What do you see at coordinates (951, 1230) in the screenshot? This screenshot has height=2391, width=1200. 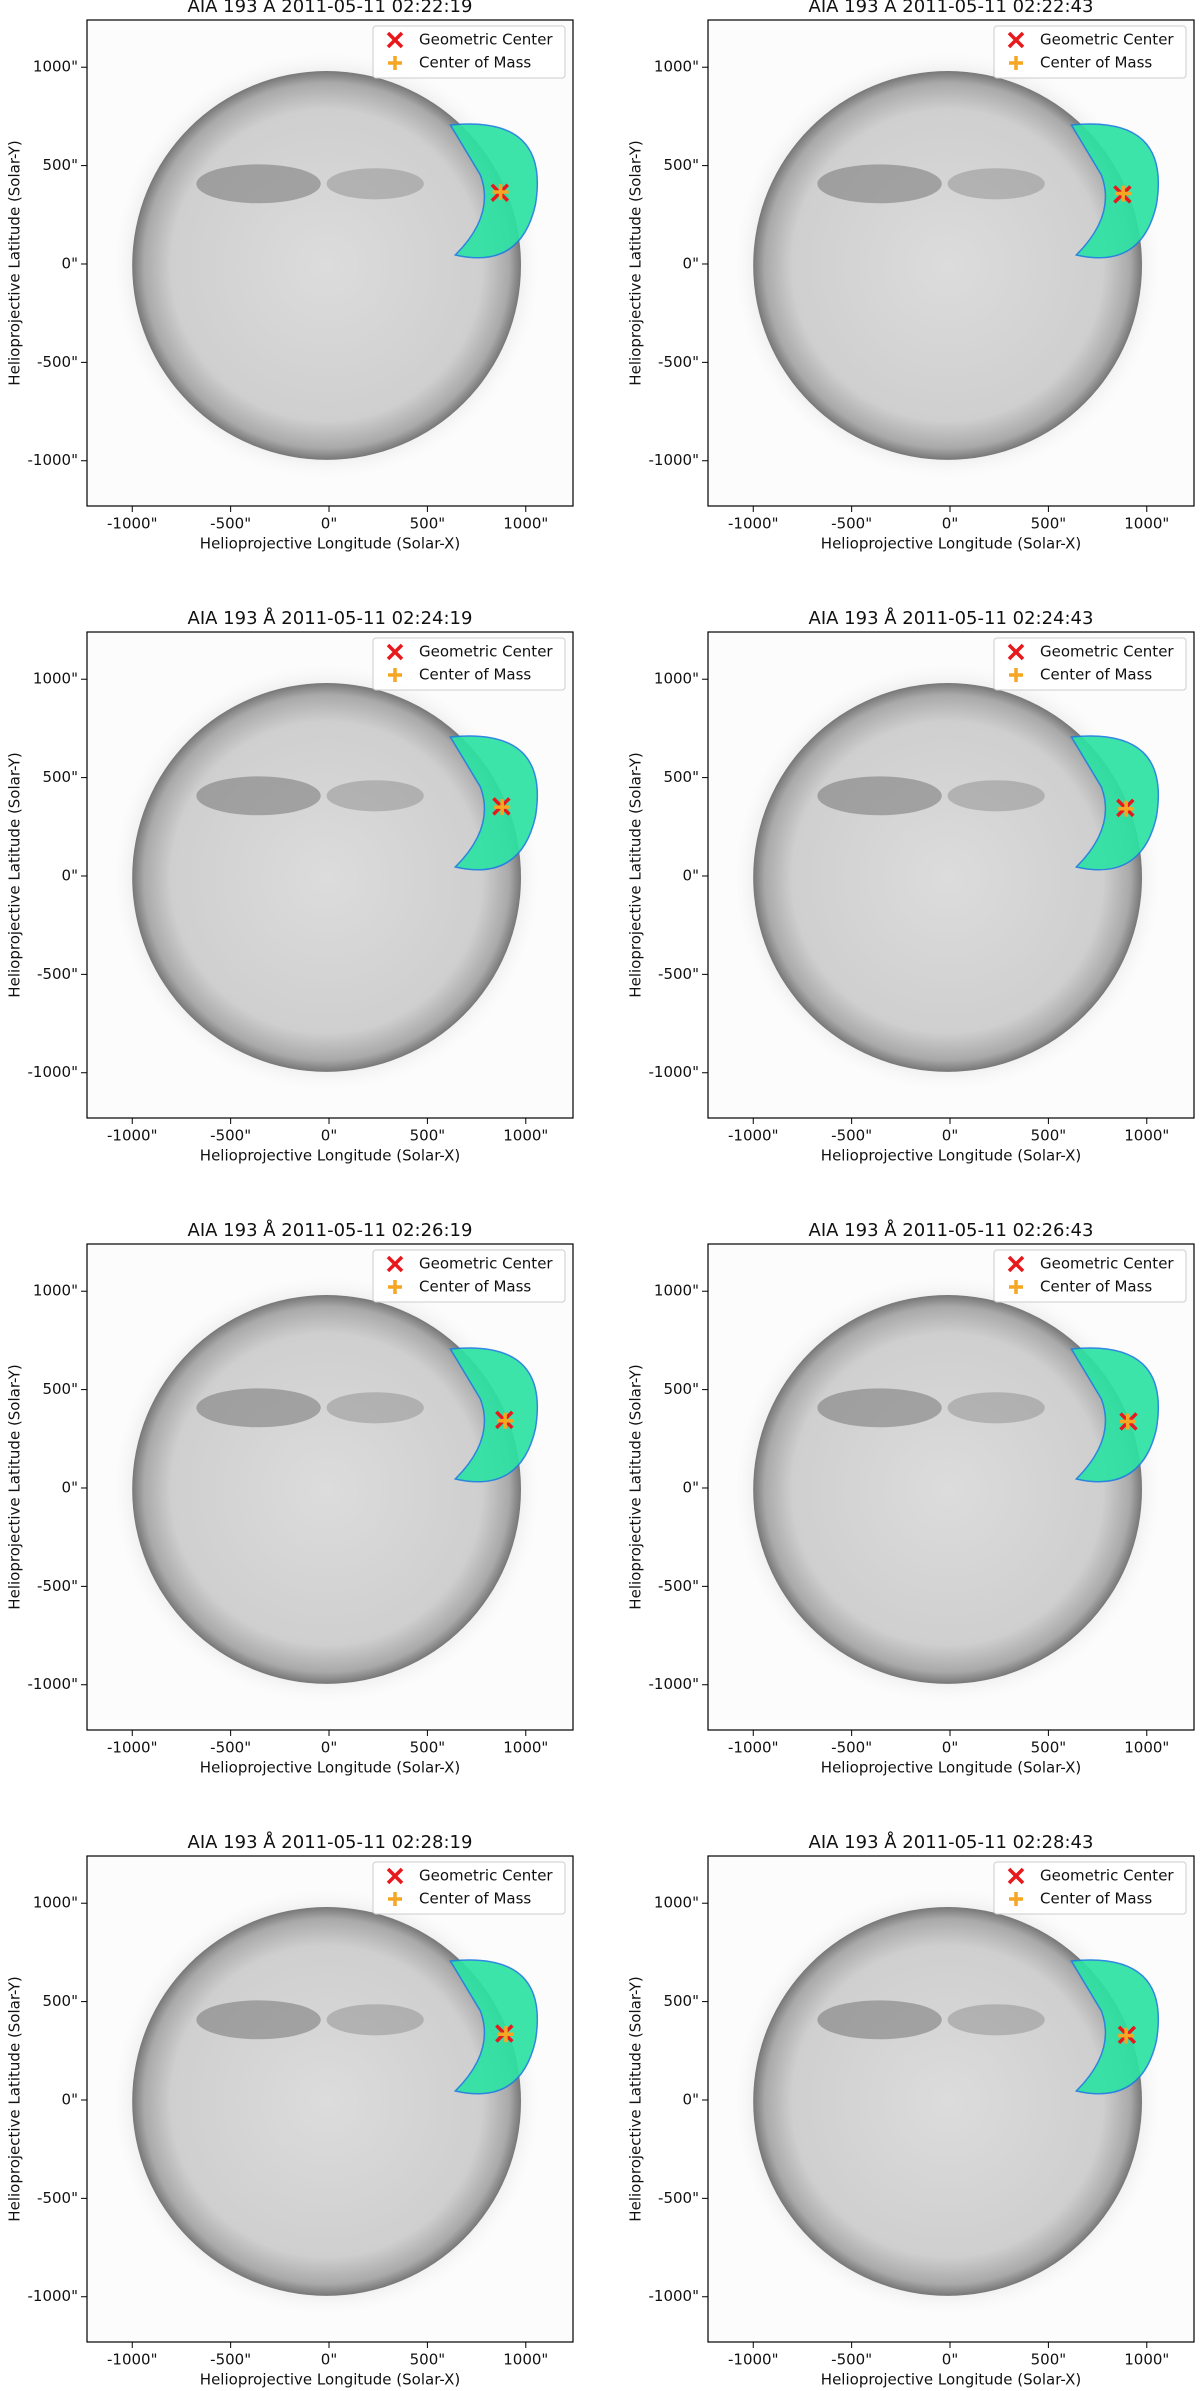 I see `chart-title: AIA 193 Å 2011-05-11 02:26:43` at bounding box center [951, 1230].